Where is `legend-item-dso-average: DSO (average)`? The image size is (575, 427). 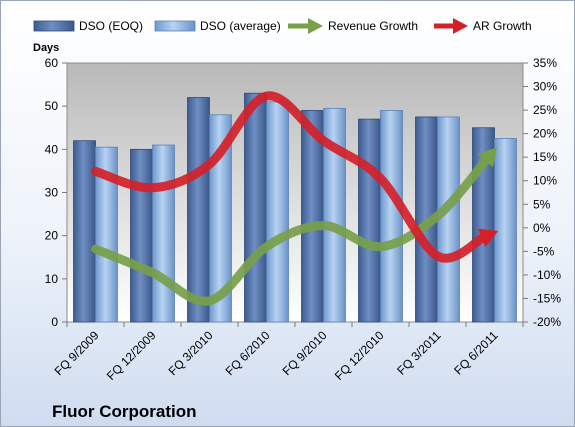
legend-item-dso-average: DSO (average) is located at coordinates (217, 26).